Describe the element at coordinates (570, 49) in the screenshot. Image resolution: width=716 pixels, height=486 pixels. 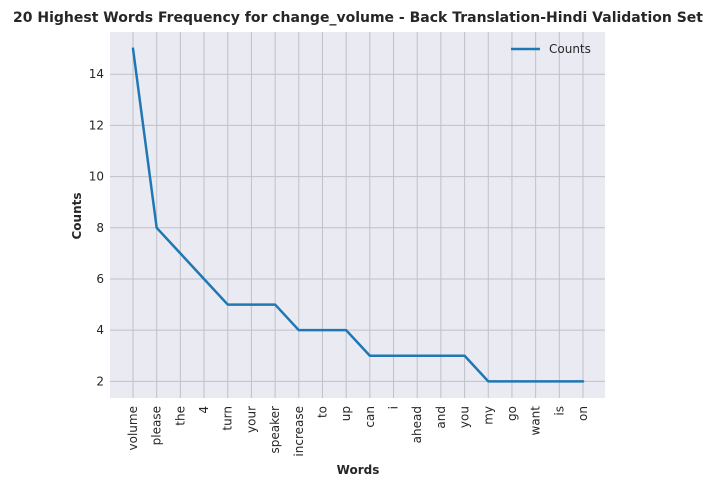
I see `legend-label: Counts` at that location.